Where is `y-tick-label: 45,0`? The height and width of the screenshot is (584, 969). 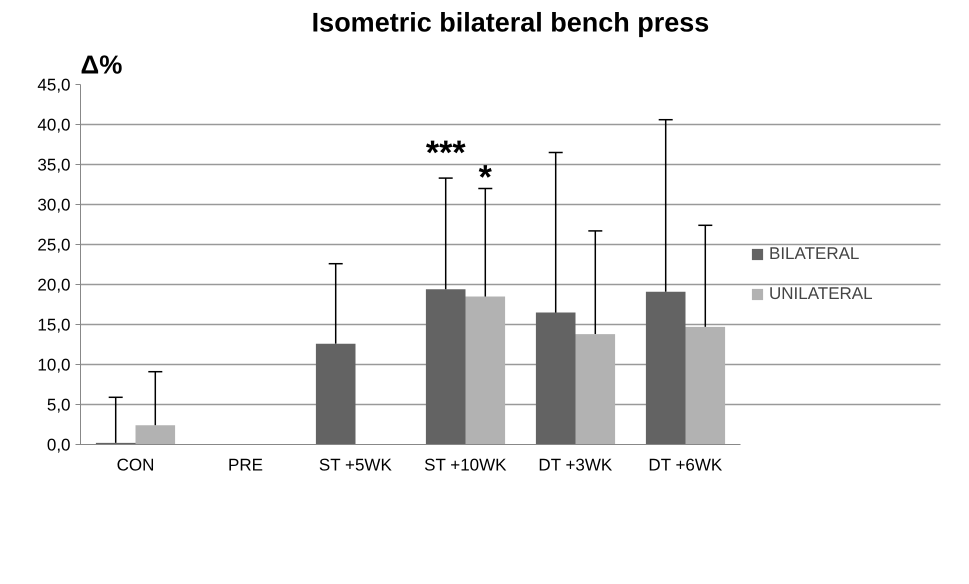
y-tick-label: 45,0 is located at coordinates (54, 85).